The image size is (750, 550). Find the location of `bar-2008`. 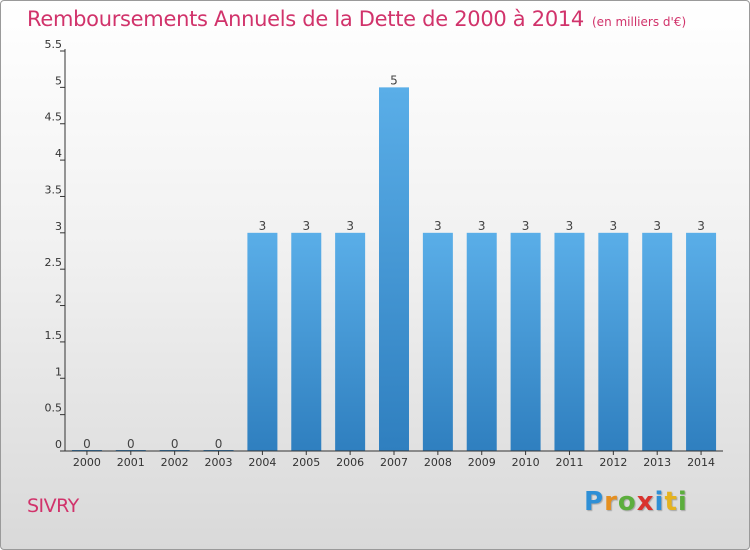

bar-2008 is located at coordinates (437, 341).